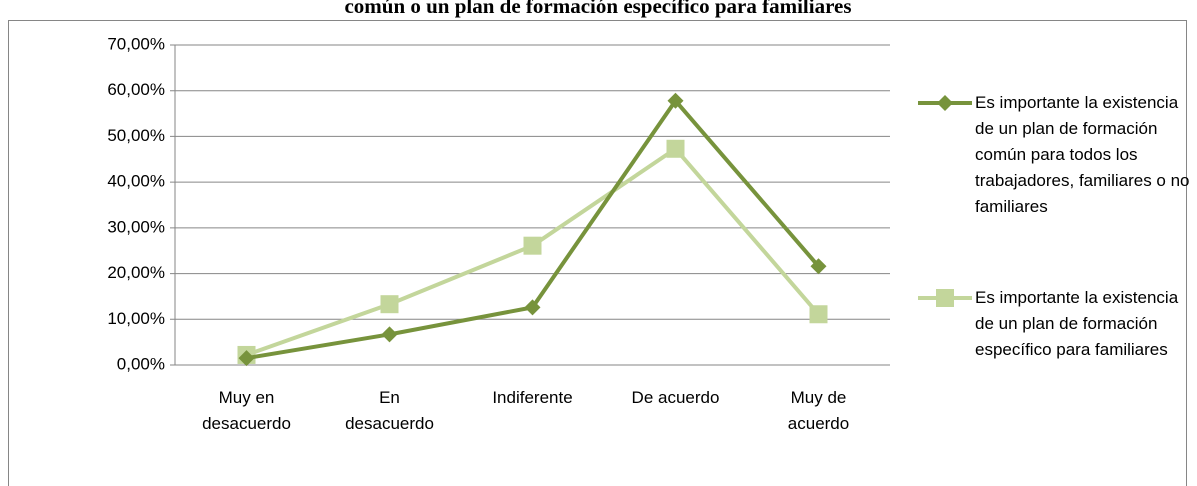 Image resolution: width=1197 pixels, height=486 pixels. What do you see at coordinates (246, 410) in the screenshot?
I see `x-tick-label: Muy en desacuerdo` at bounding box center [246, 410].